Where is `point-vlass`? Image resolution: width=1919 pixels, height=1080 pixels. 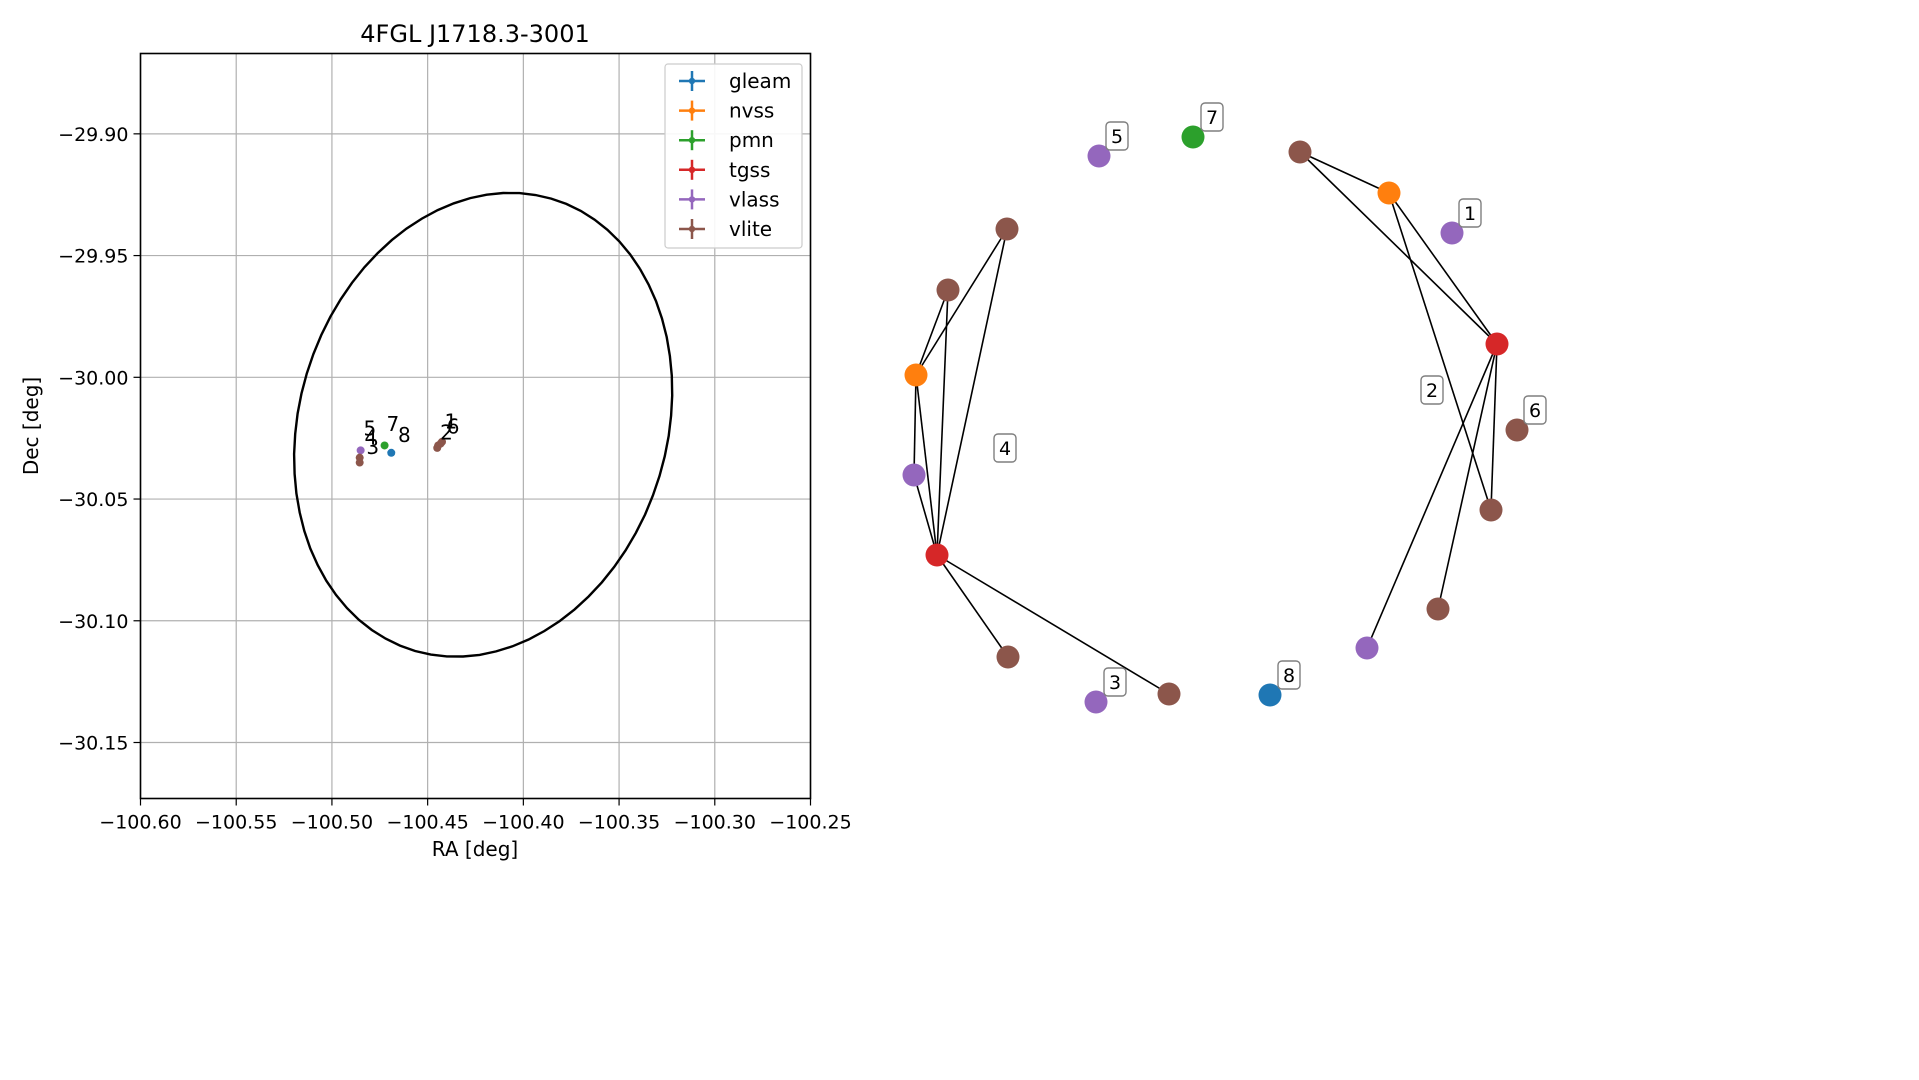
point-vlass is located at coordinates (360, 450).